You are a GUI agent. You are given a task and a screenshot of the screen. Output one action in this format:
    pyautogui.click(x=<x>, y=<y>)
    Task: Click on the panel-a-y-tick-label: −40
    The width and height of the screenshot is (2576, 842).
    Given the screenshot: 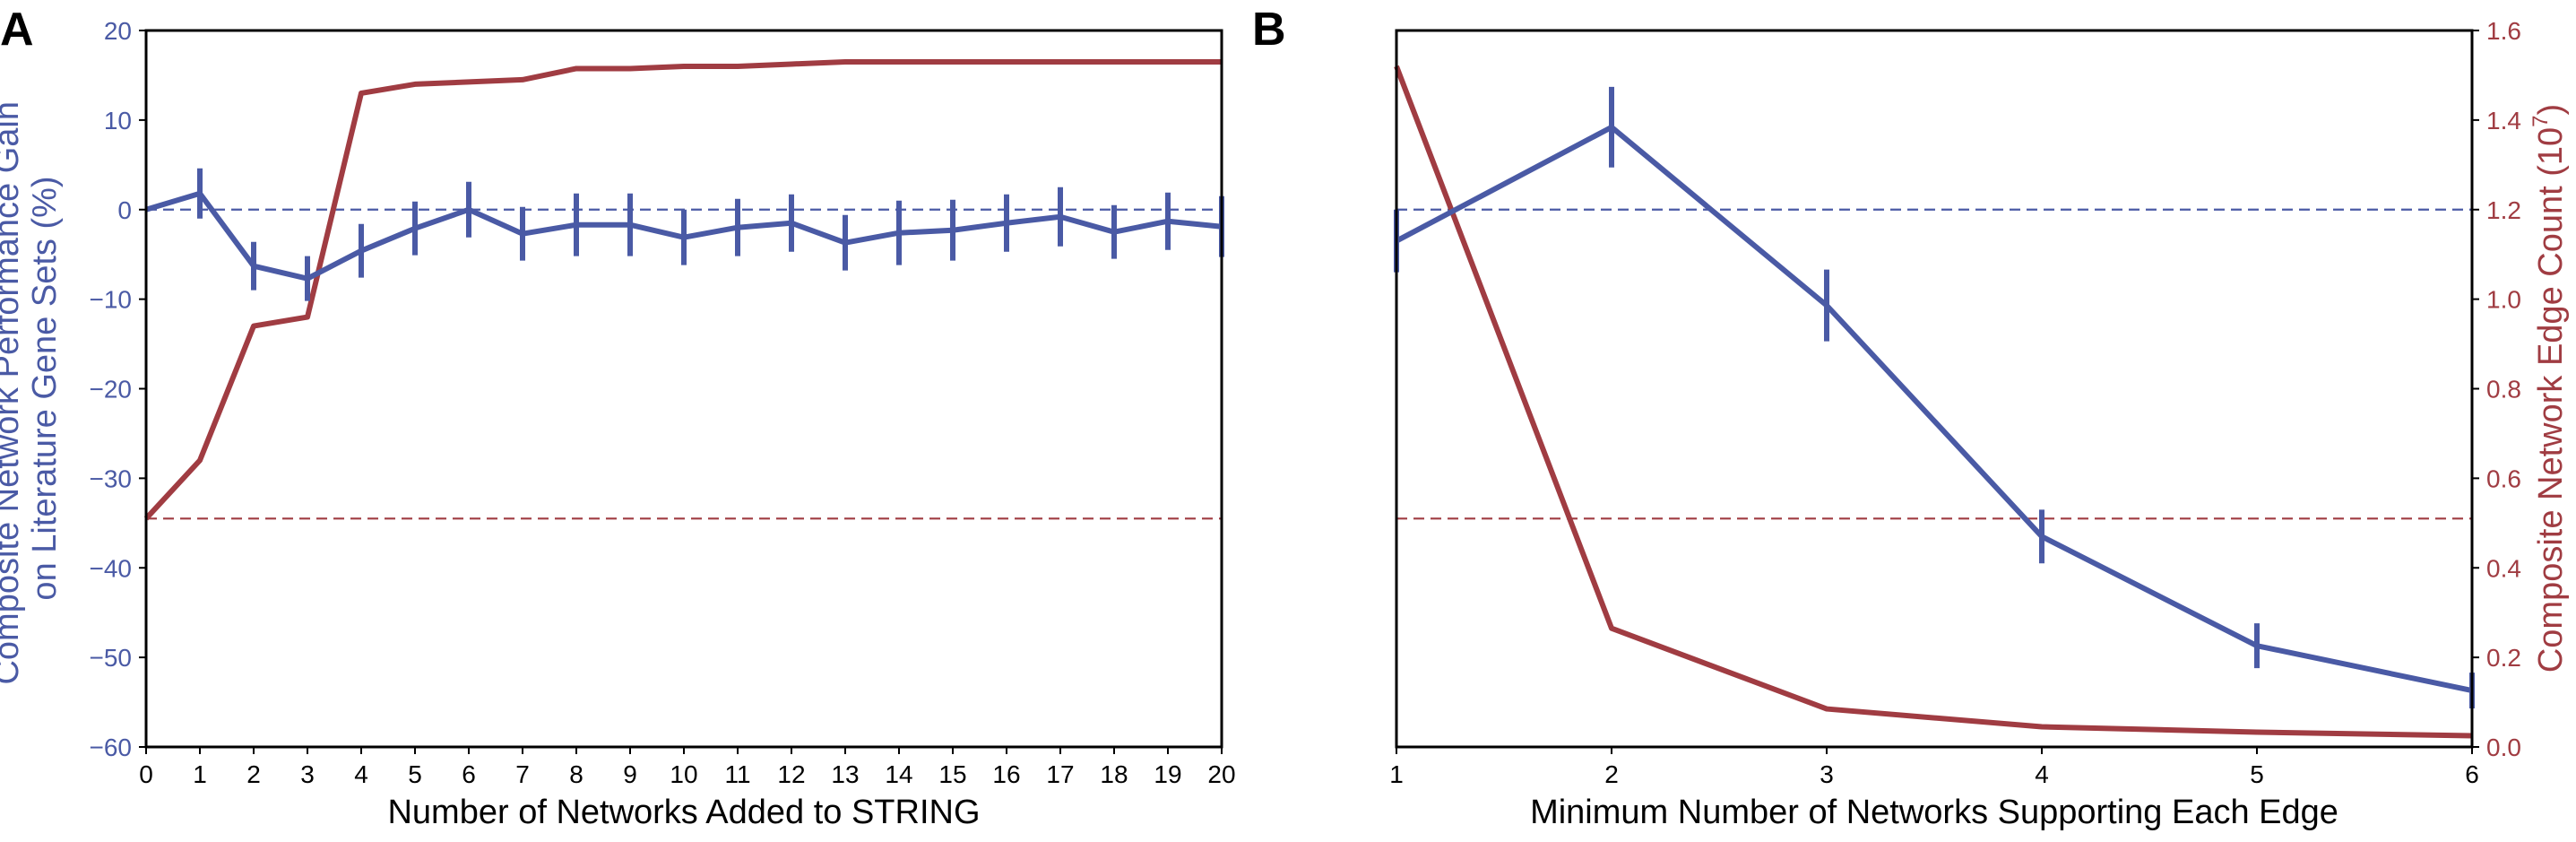 What is the action you would take?
    pyautogui.click(x=111, y=568)
    